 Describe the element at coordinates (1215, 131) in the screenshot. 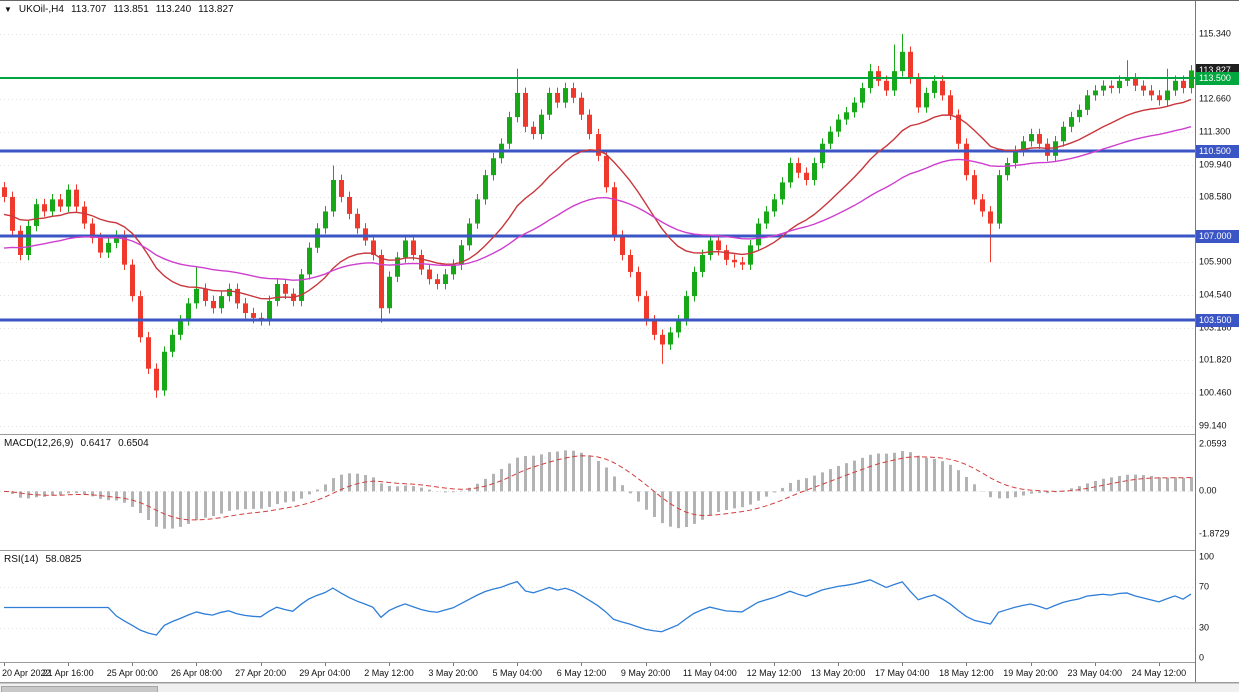

I see `price-tick-label: 111.300` at that location.